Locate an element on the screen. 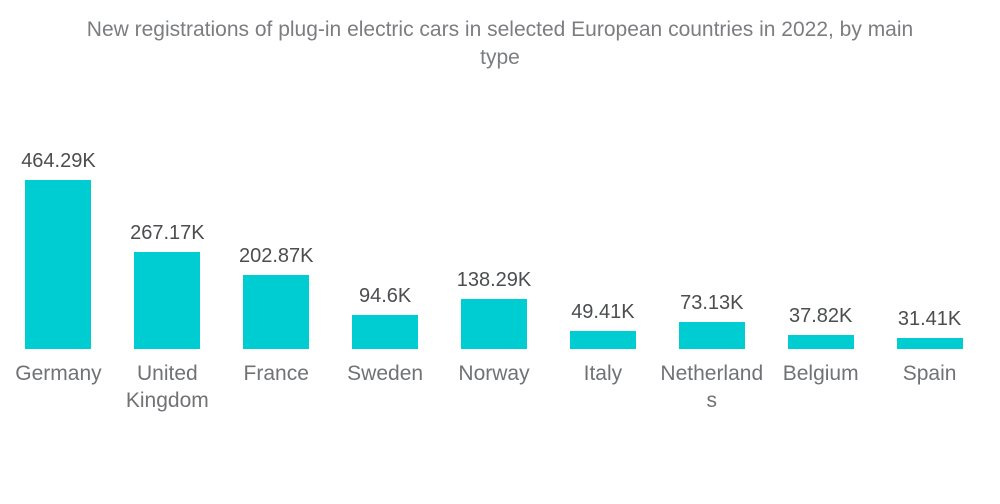 This screenshot has height=504, width=1000. chart-column-sweden: 94.6K Sweden is located at coordinates (385, 229).